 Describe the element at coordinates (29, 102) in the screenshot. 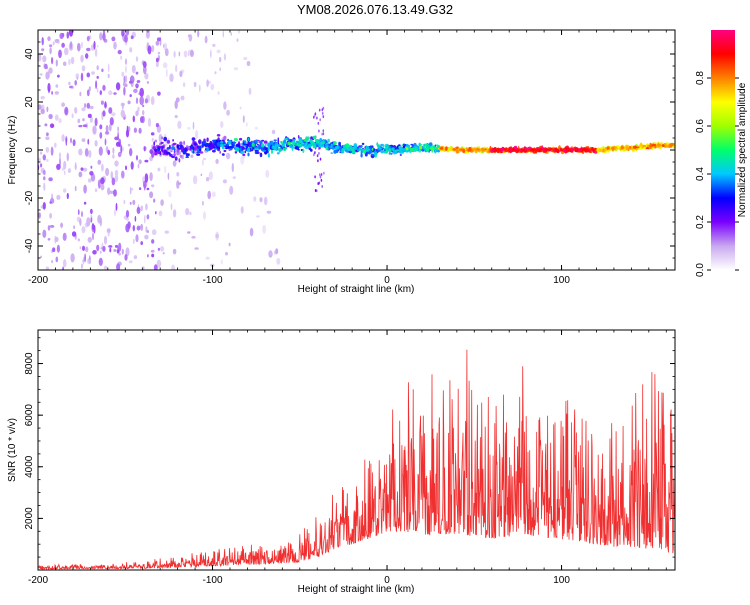

I see `y-tick-label: 20` at that location.